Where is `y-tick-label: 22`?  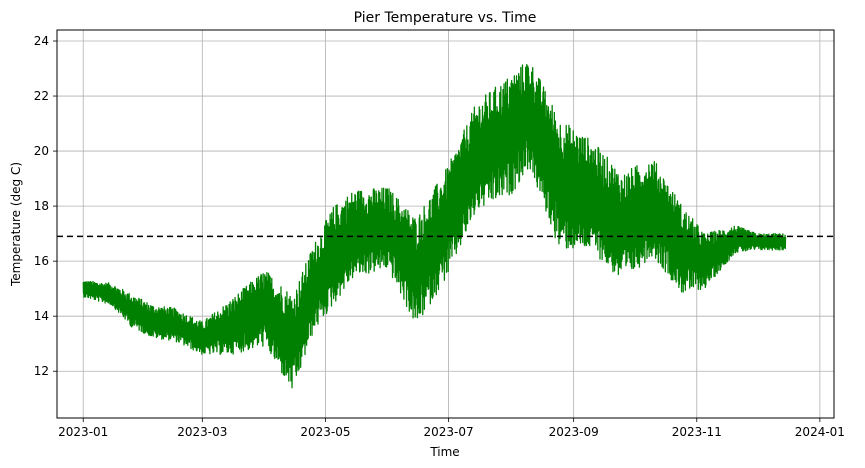
y-tick-label: 22 is located at coordinates (41, 96).